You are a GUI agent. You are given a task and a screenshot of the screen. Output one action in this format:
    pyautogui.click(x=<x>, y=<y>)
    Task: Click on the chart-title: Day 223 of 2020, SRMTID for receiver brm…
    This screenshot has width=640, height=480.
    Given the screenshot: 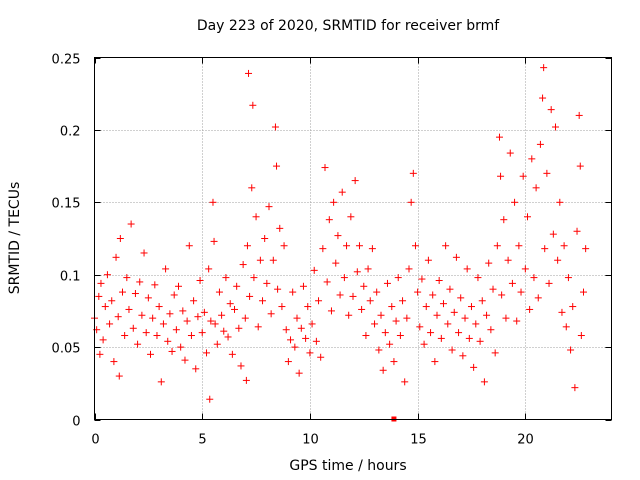 What is the action you would take?
    pyautogui.click(x=348, y=26)
    